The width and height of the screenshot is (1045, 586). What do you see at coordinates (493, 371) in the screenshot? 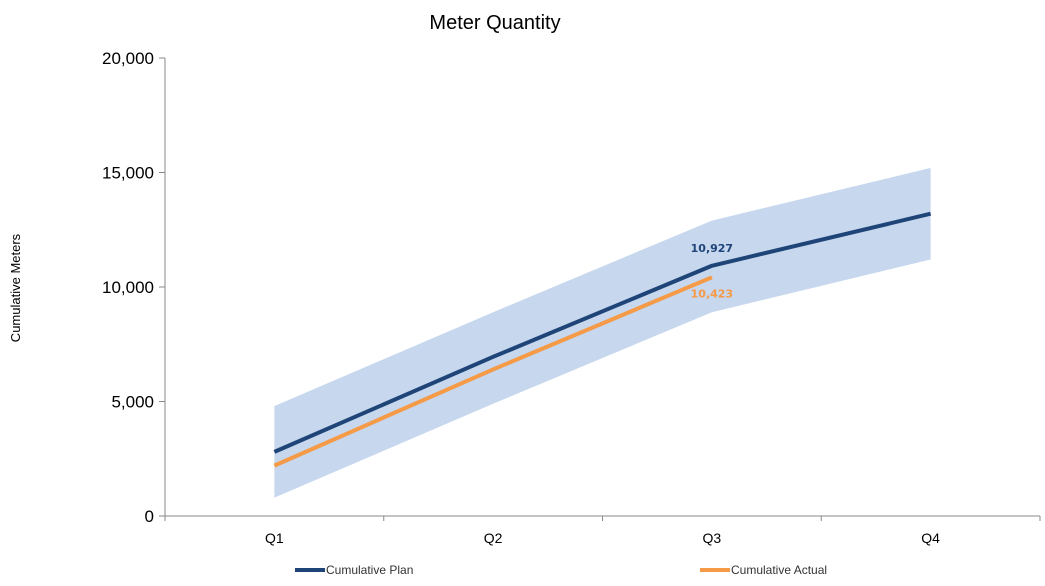
I see `series-line-actual` at bounding box center [493, 371].